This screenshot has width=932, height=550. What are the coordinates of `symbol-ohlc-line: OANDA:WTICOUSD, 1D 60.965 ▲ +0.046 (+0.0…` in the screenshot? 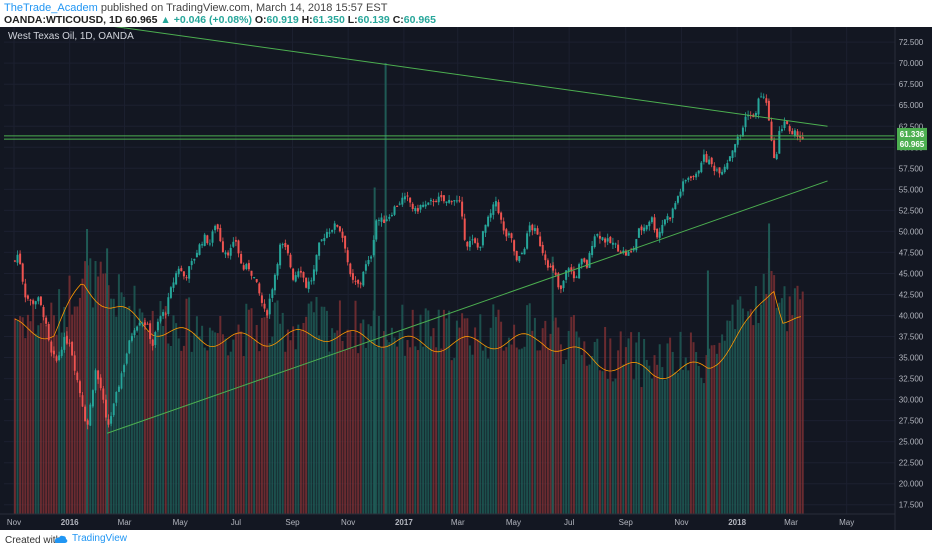 It's located at (220, 20).